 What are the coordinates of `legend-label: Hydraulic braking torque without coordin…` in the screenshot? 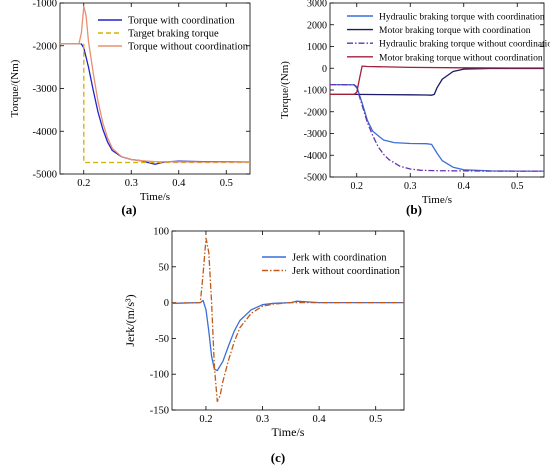 It's located at (464, 45).